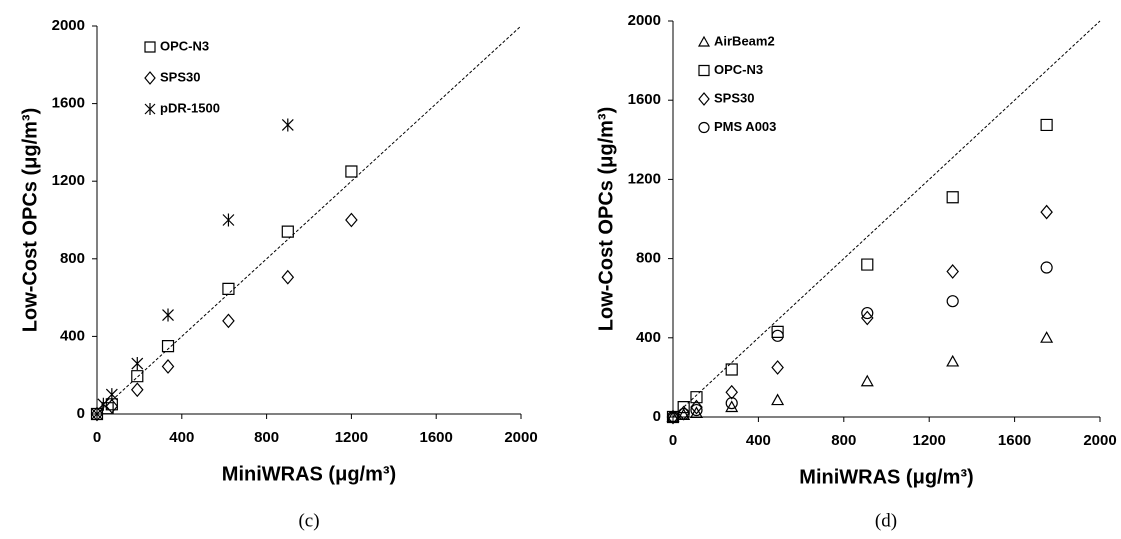 This screenshot has width=1121, height=539. I want to click on legend-label: pDR-1500, so click(190, 107).